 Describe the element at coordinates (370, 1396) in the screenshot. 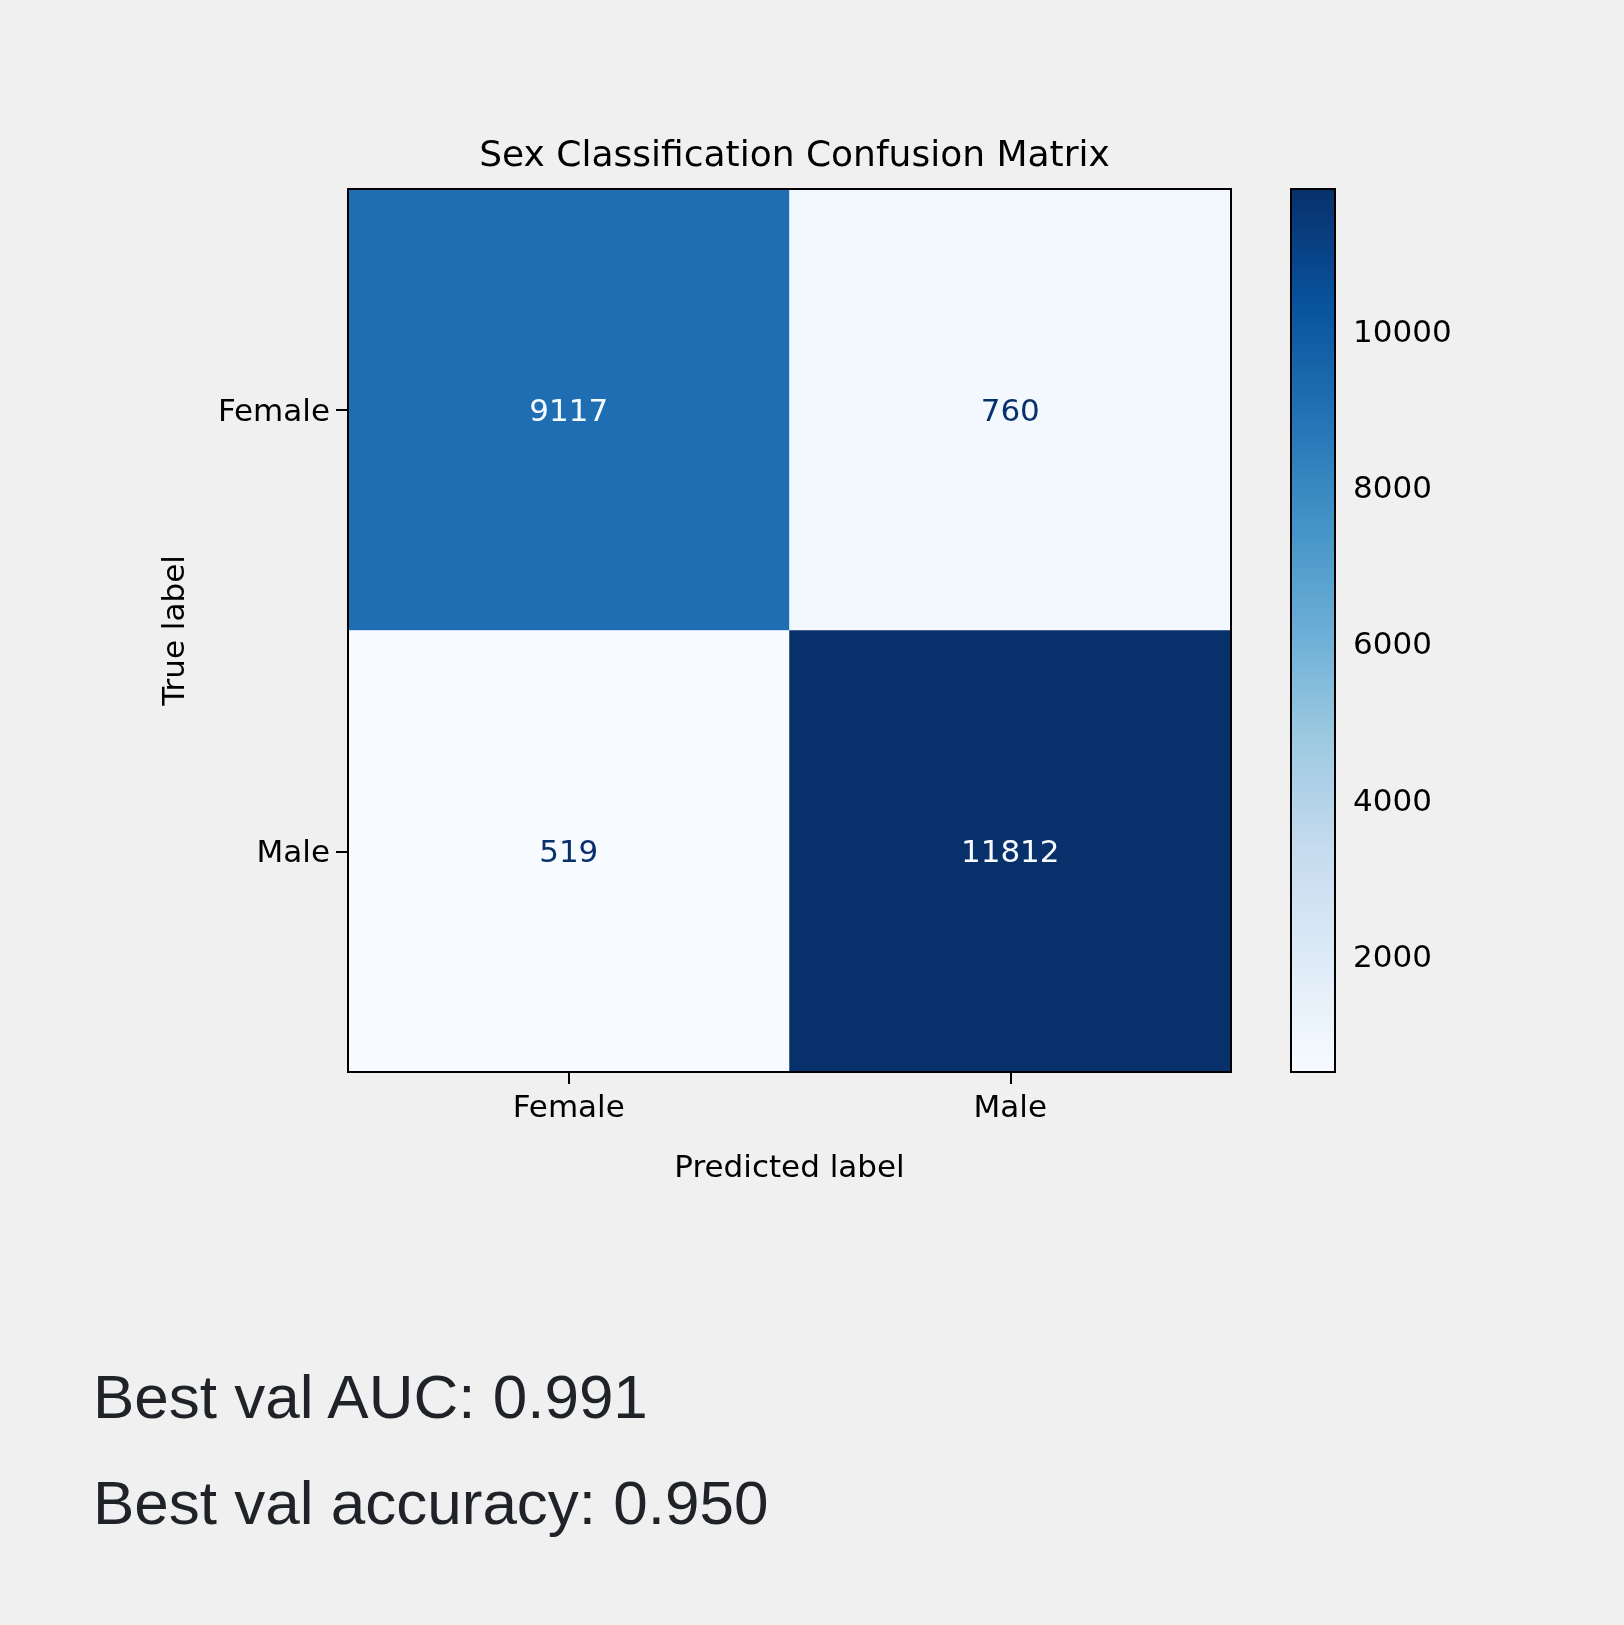

I see `text: Best val AUC: 0.991` at that location.